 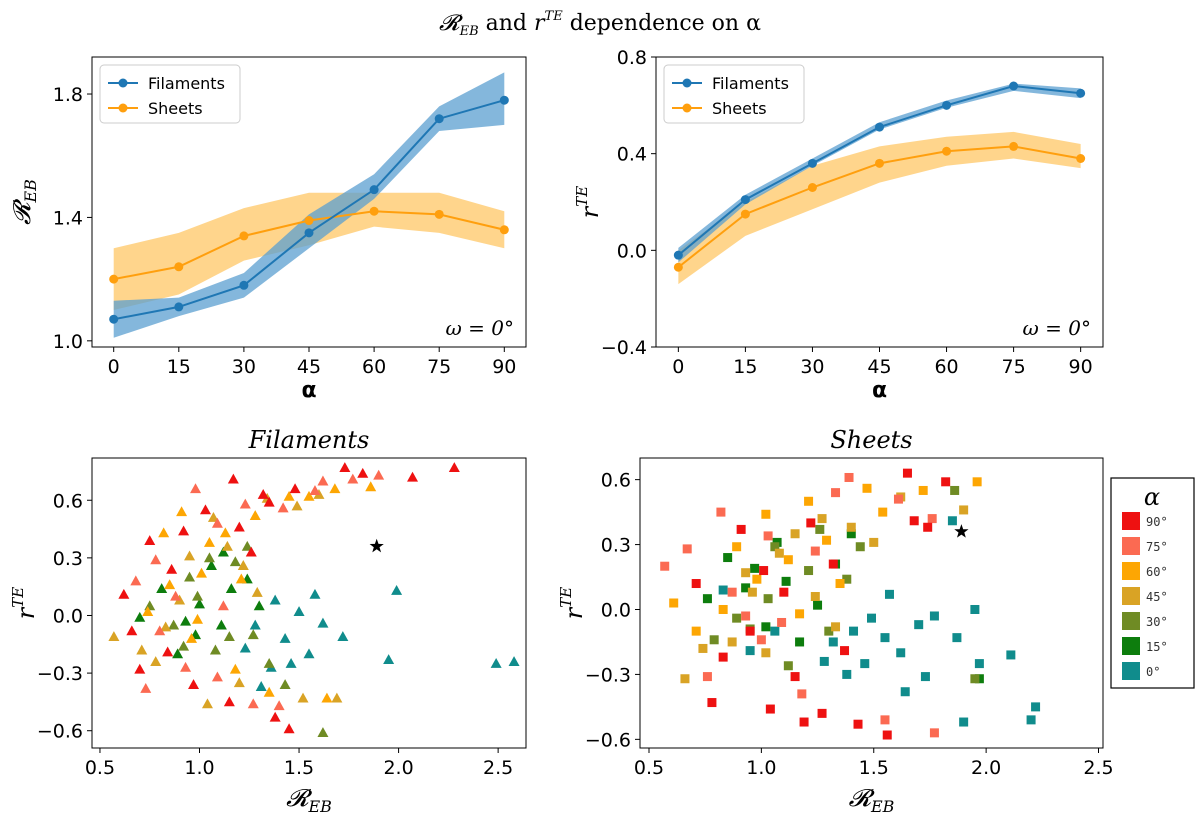 What do you see at coordinates (879, 367) in the screenshot?
I see `top-right-xtick-label: 45` at bounding box center [879, 367].